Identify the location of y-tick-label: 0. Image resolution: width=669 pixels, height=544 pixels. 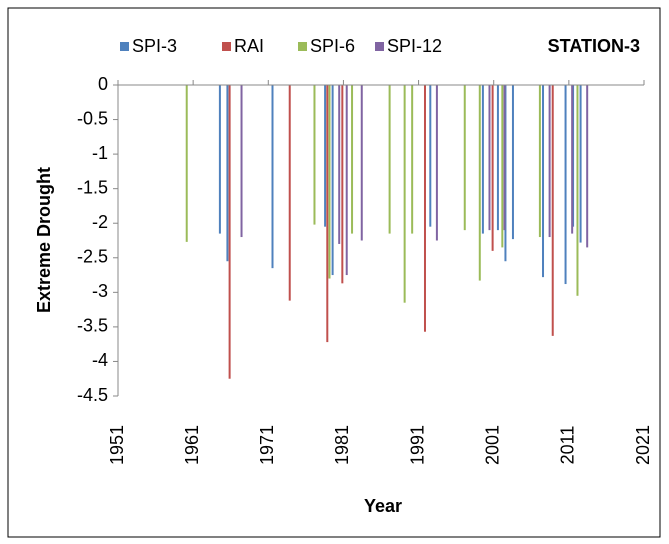
(103, 84).